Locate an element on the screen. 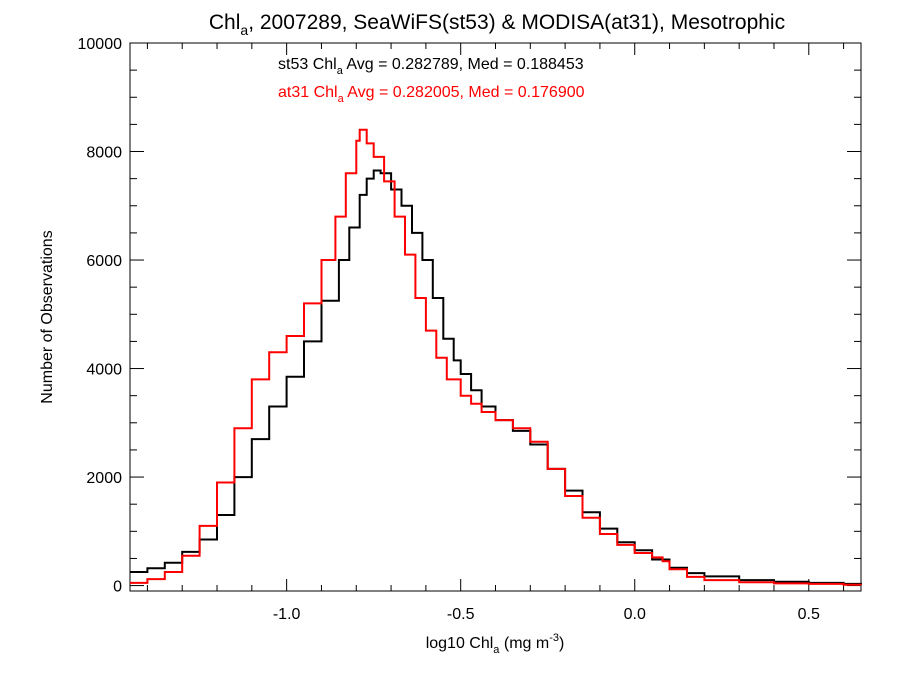 Image resolution: width=900 pixels, height=680 pixels. y-tick-label: 4000 is located at coordinates (104, 370).